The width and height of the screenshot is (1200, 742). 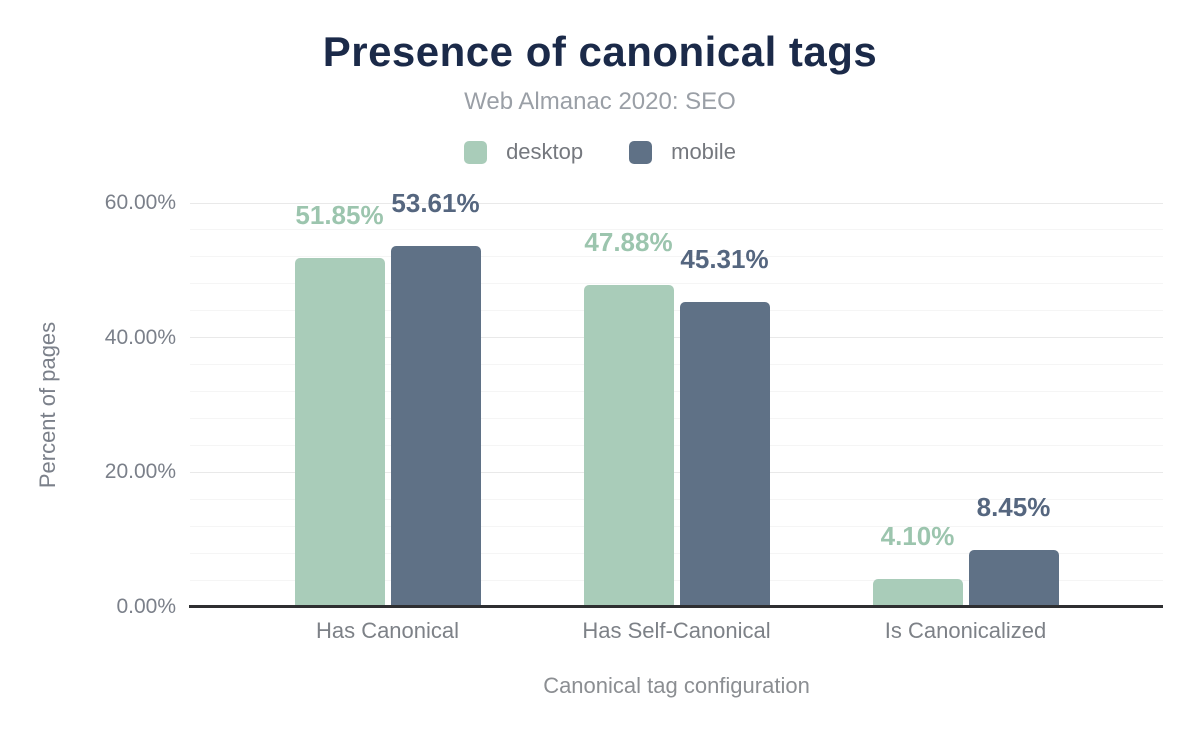 I want to click on x-category-label: Has Canonical, so click(x=387, y=630).